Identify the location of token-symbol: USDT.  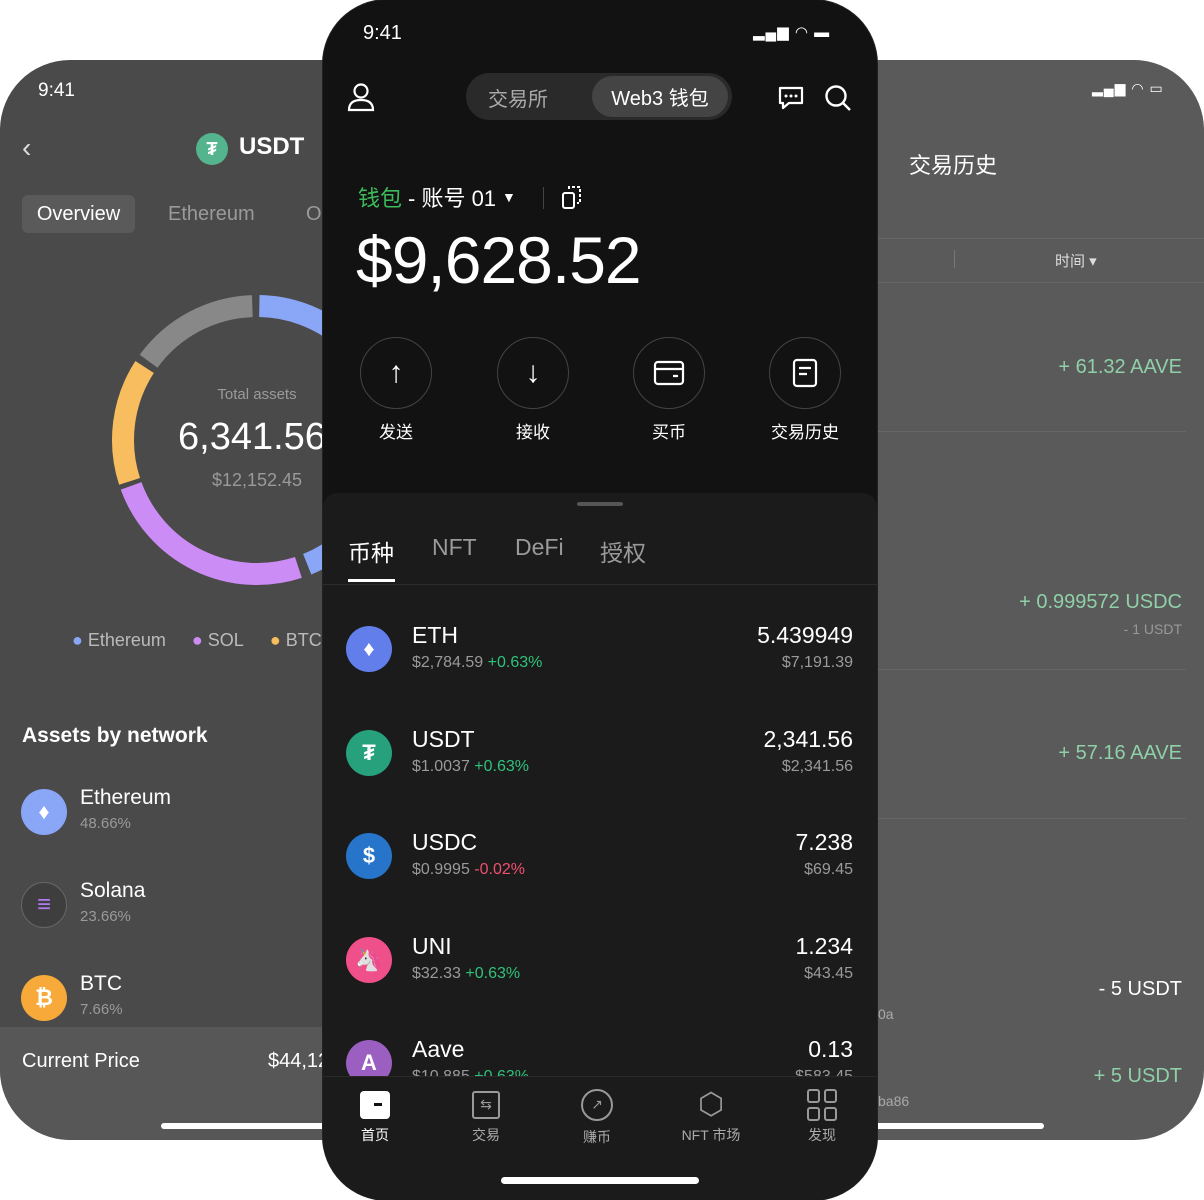
(443, 738).